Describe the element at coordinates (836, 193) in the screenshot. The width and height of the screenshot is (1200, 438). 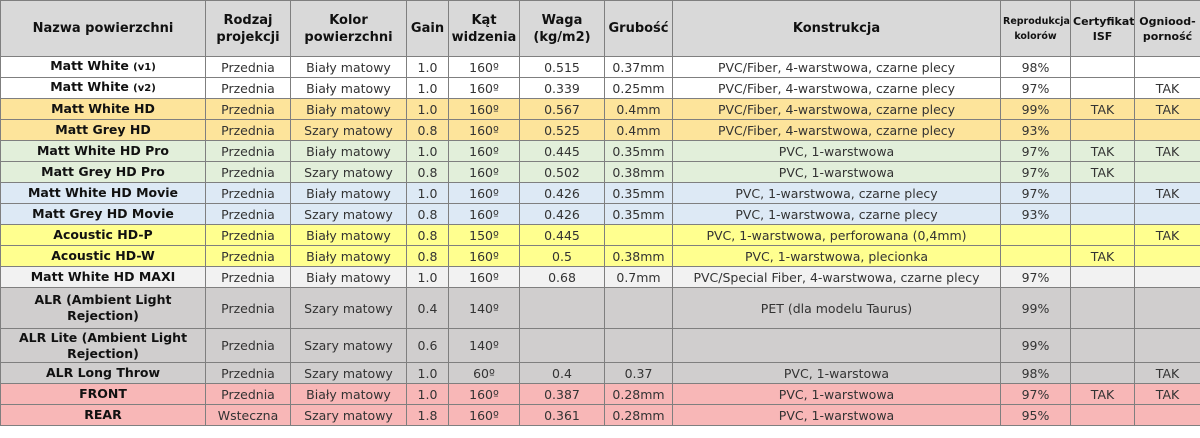
I see `cell-construction: PVC, 1-warstwowa, czarne plecy` at that location.